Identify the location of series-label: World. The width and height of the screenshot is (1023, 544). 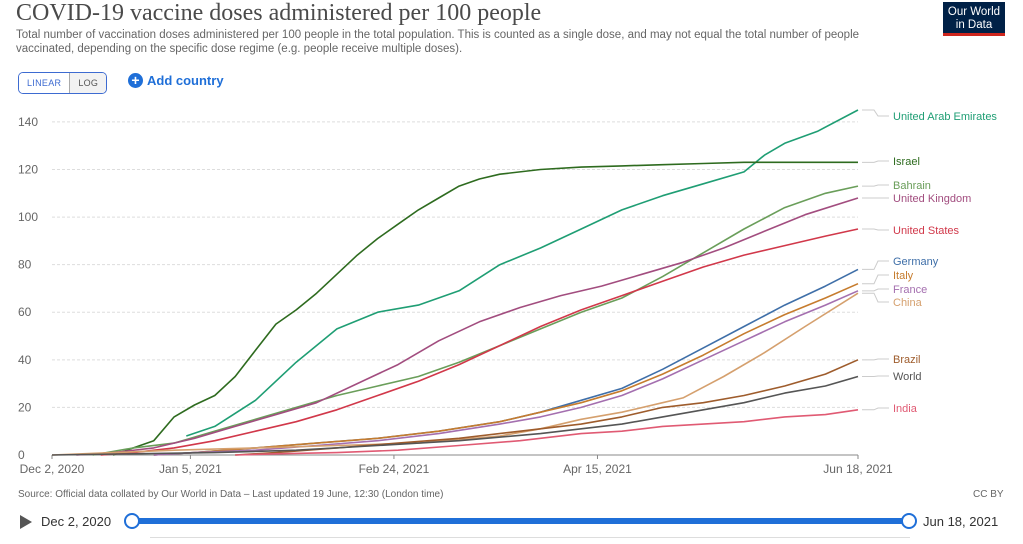
(907, 377).